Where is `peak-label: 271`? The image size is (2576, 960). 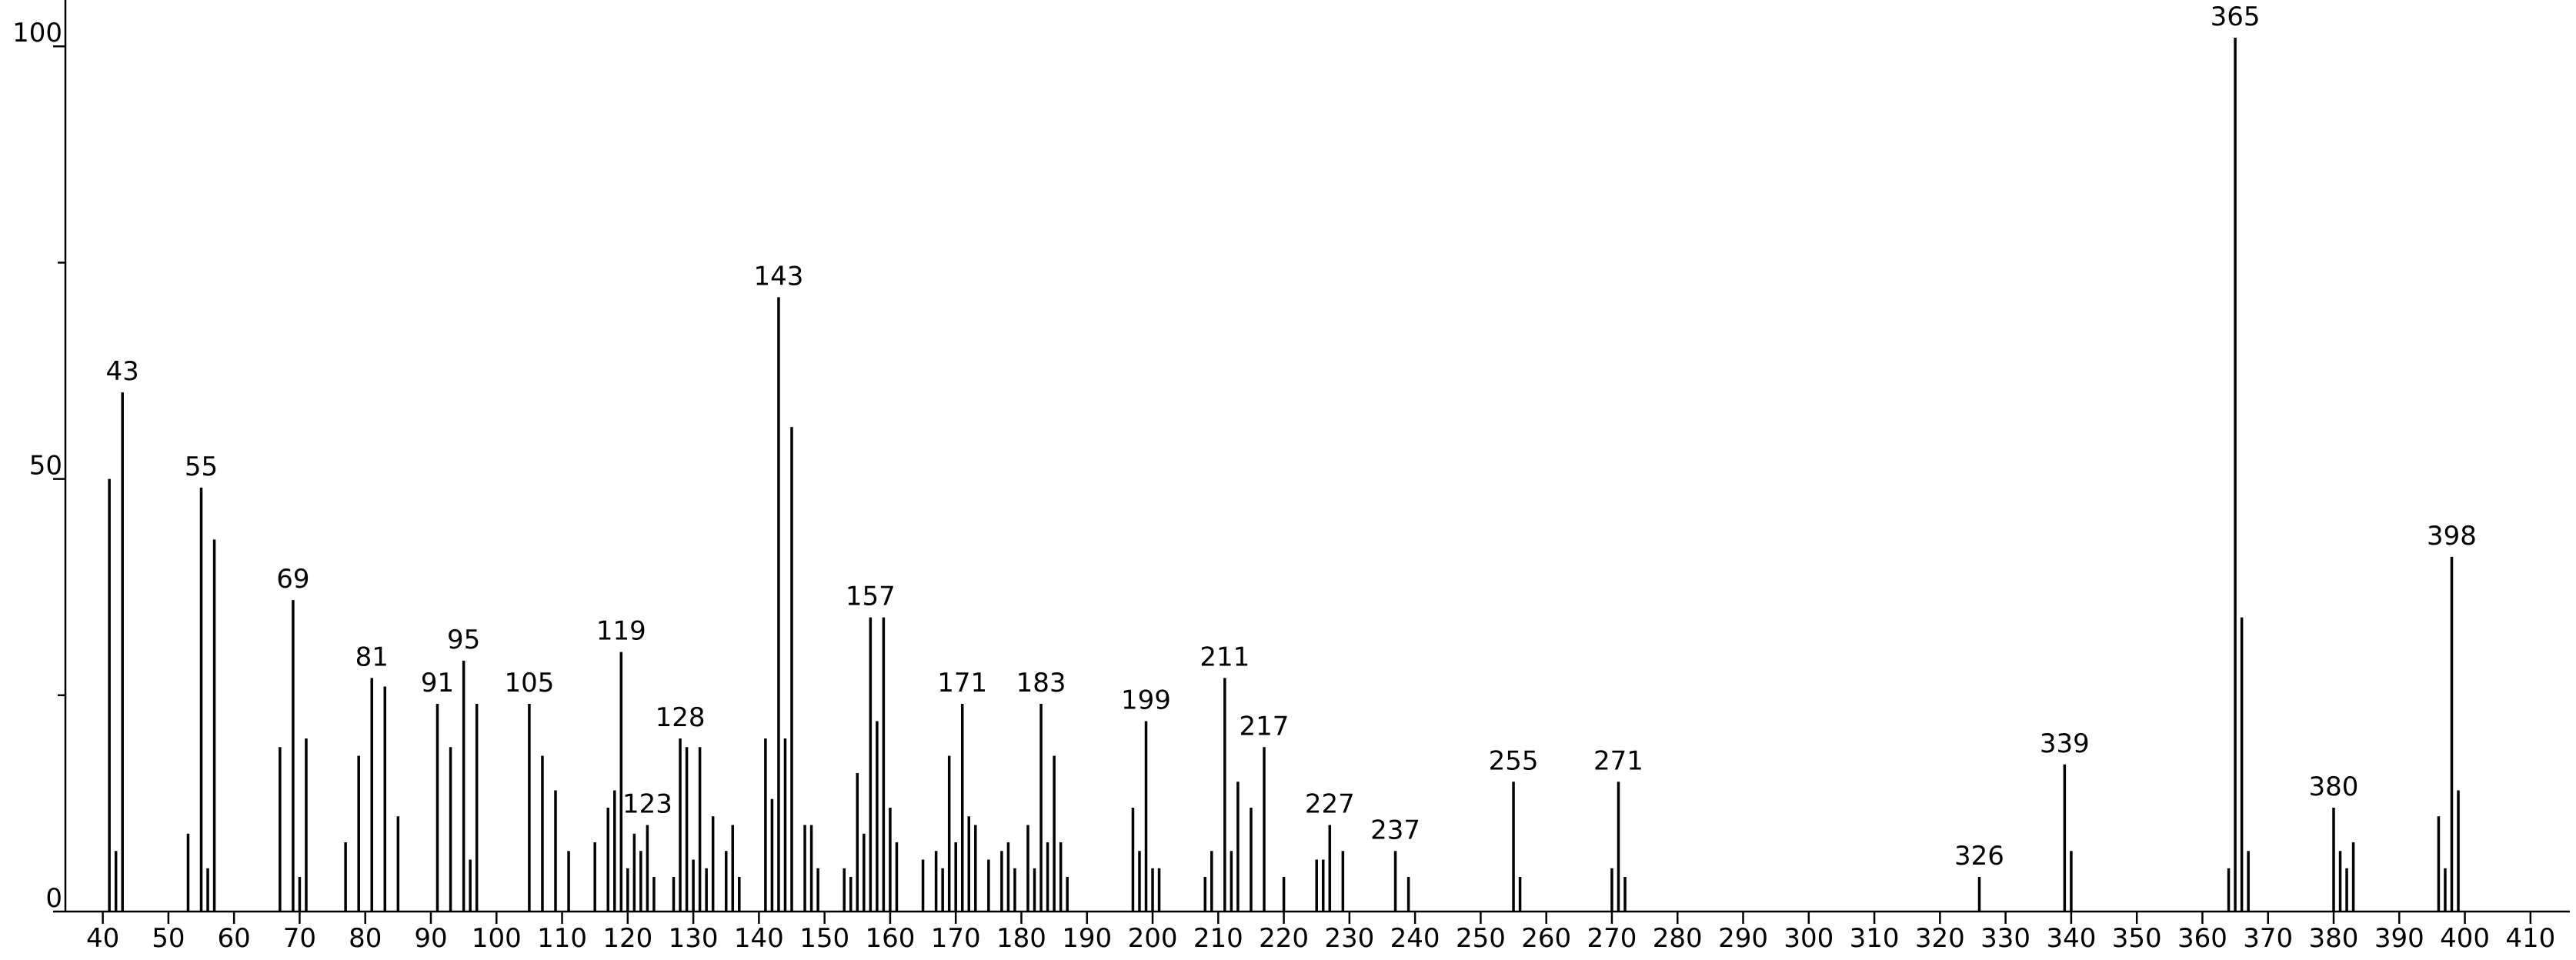 peak-label: 271 is located at coordinates (1618, 760).